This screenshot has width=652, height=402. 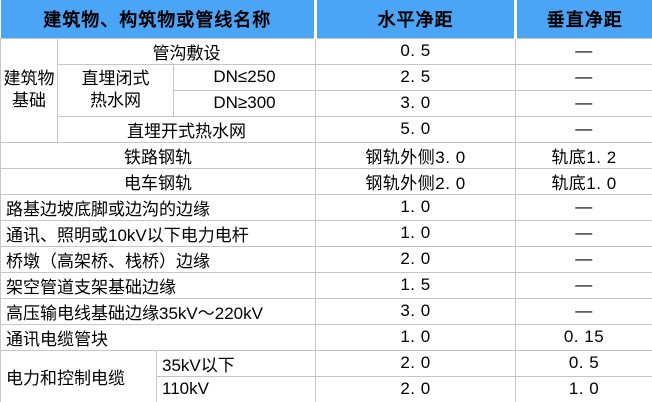 I want to click on table-row: 铁路钢轨 钢轨外侧3. 0 轨底1. 2, so click(x=326, y=155).